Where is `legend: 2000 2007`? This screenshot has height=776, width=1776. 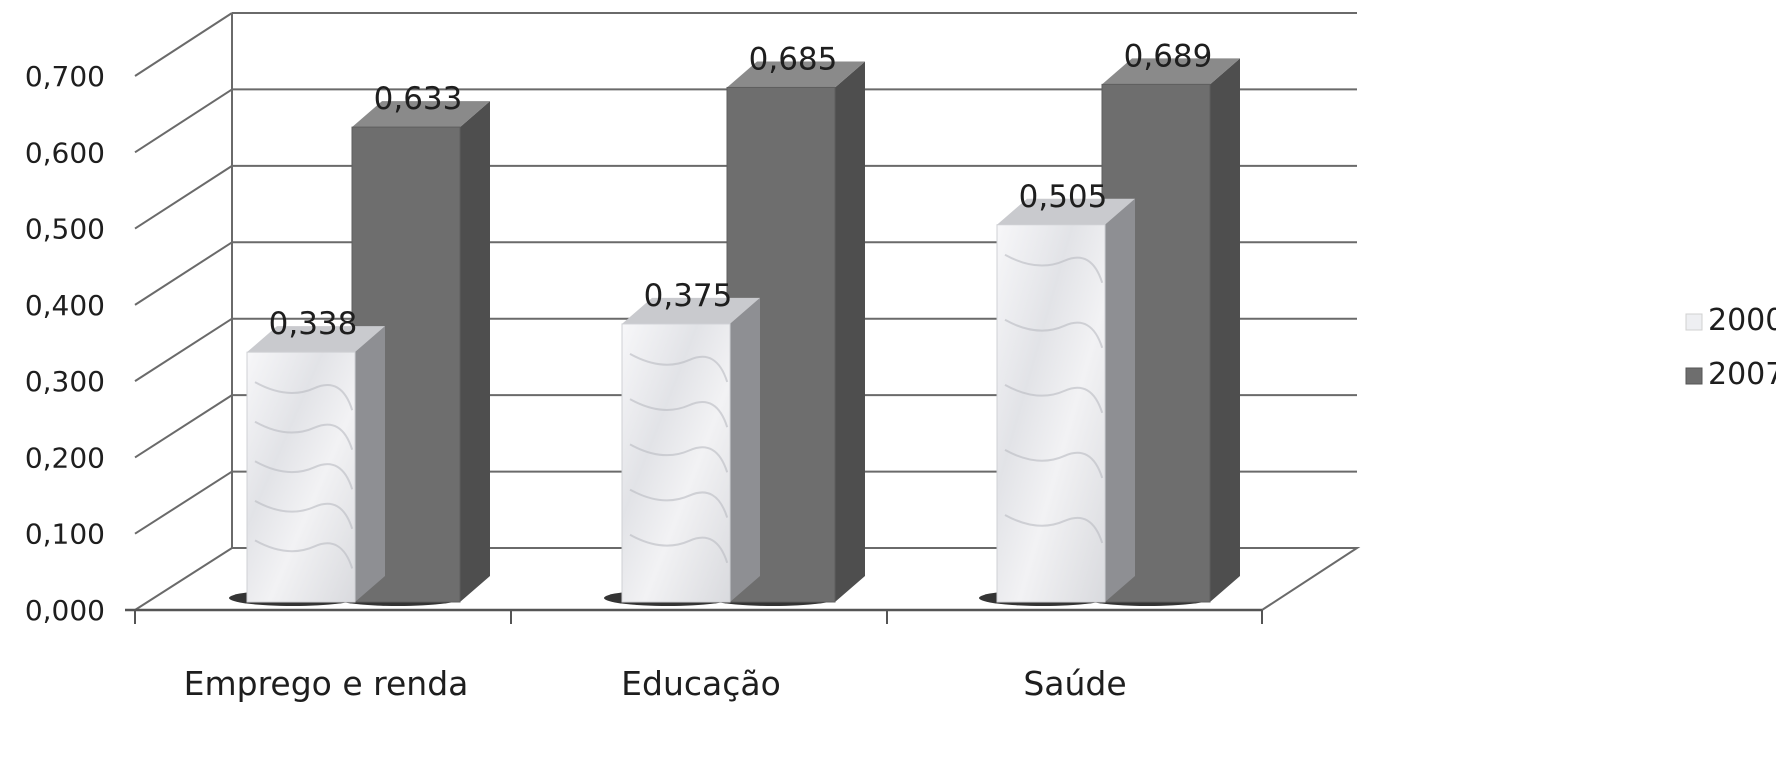
legend: 2000 2007 is located at coordinates (1730, 347).